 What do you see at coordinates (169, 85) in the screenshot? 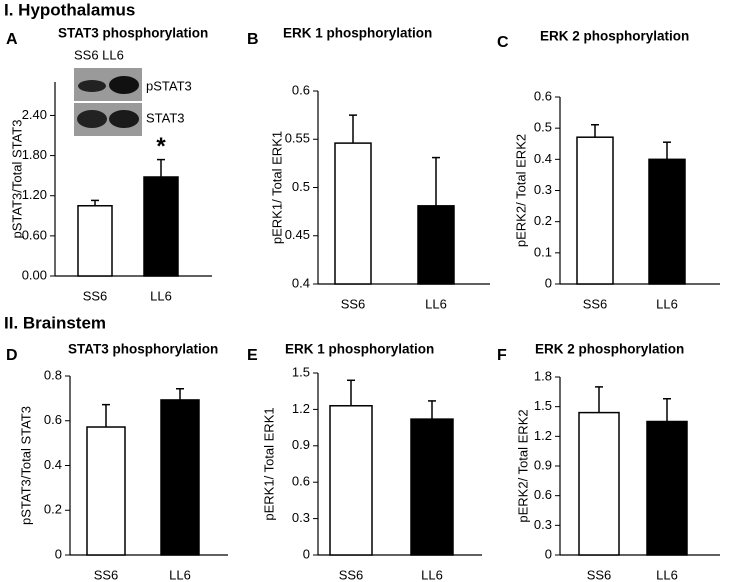
I see `inset-label: pSTAT3` at bounding box center [169, 85].